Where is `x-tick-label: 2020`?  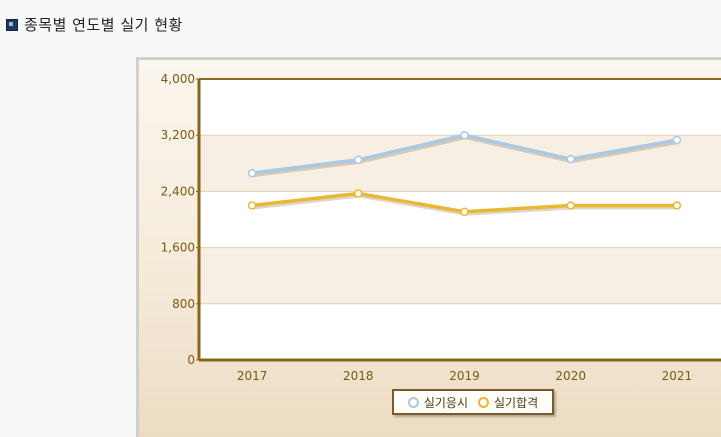
x-tick-label: 2020 is located at coordinates (570, 376).